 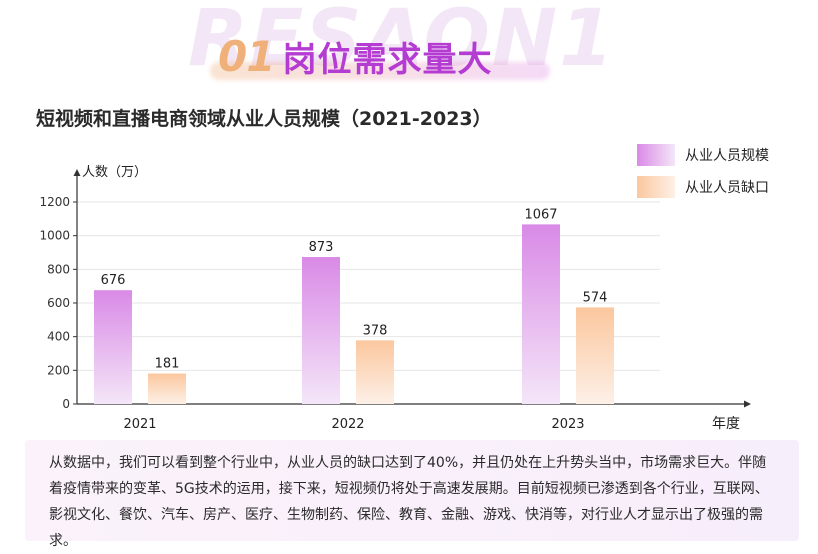 What do you see at coordinates (58, 303) in the screenshot?
I see `y-tick-label: 600` at bounding box center [58, 303].